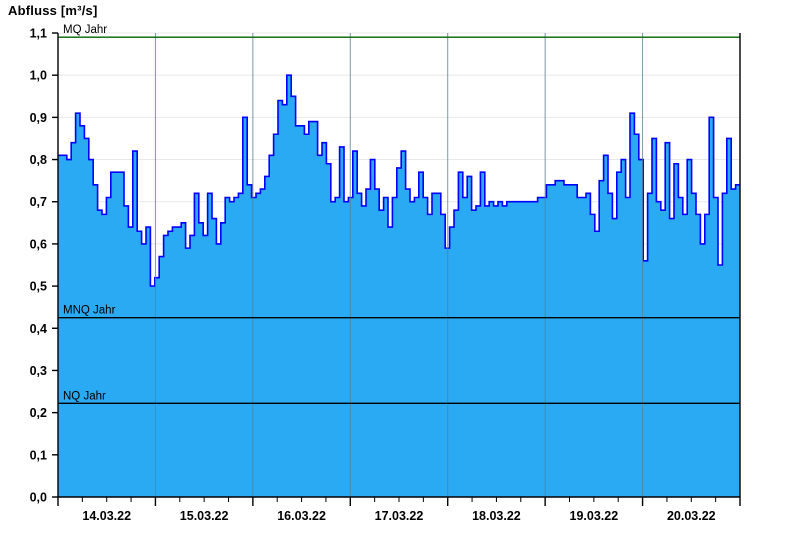  Describe the element at coordinates (496, 516) in the screenshot. I see `x-tick-label: 18.03.22` at that location.